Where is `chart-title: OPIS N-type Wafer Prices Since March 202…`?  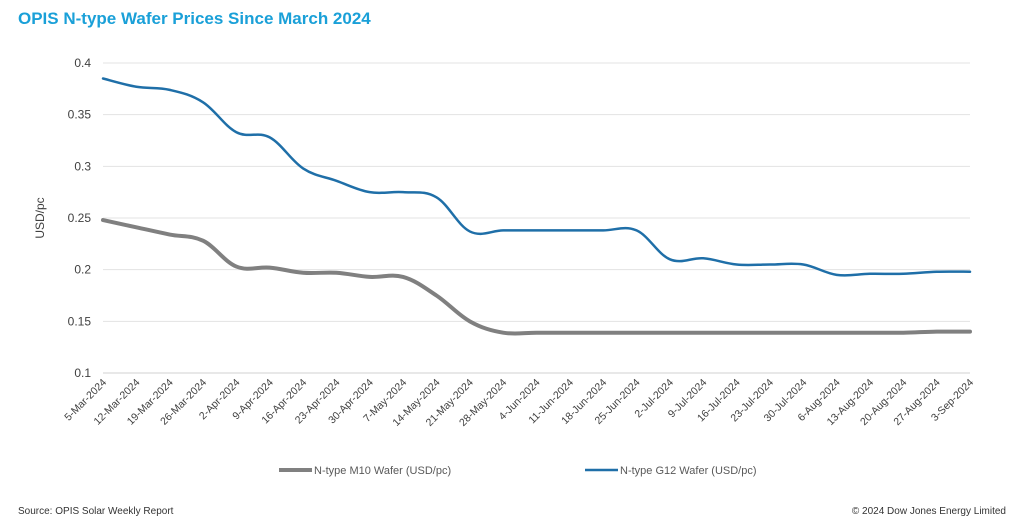
chart-title: OPIS N-type Wafer Prices Since March 202… is located at coordinates (194, 18).